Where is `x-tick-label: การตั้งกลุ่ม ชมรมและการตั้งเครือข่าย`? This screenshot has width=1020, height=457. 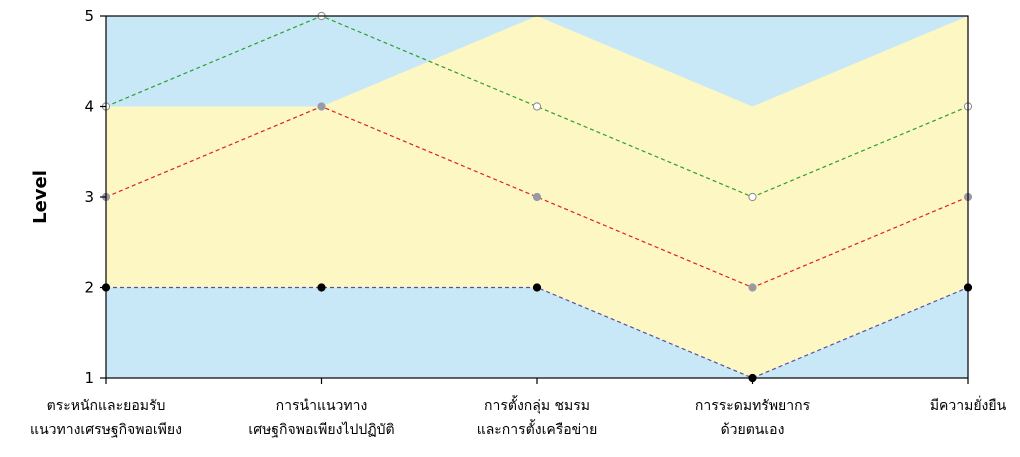
x-tick-label: การตั้งกลุ่ม ชมรมและการตั้งเครือข่าย is located at coordinates (537, 416).